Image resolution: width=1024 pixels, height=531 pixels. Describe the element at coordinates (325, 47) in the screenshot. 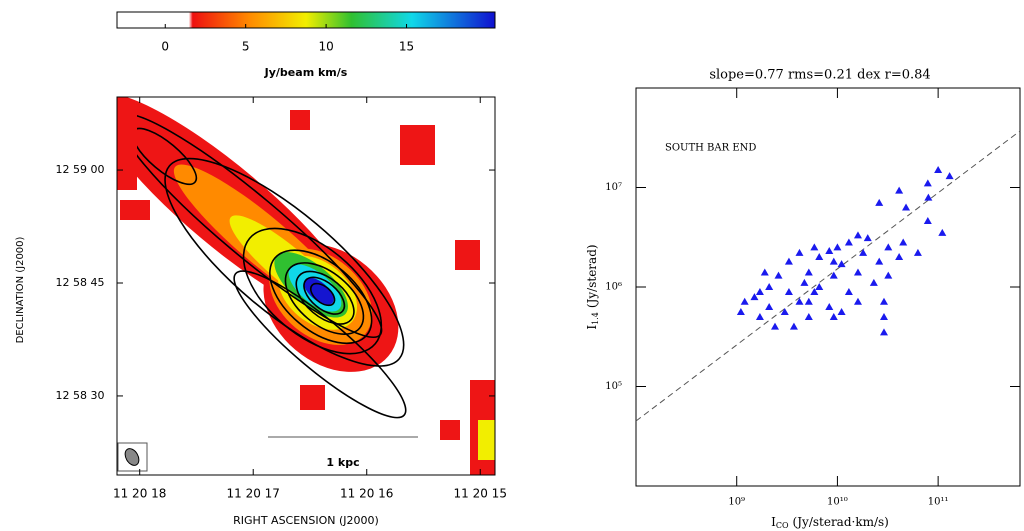

I see `colorbar-tick-label: 10` at that location.